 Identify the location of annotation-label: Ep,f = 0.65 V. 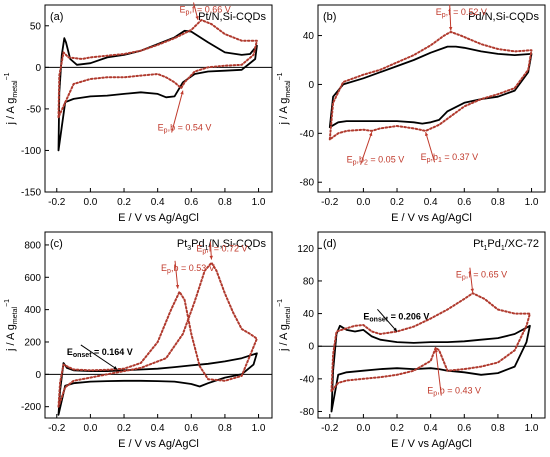
(481, 276).